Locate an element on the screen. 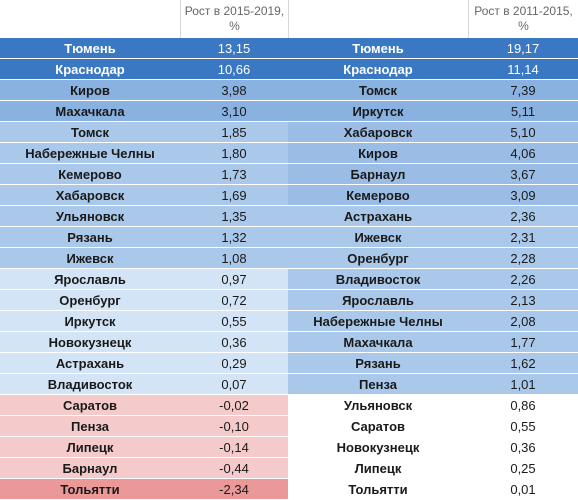 The width and height of the screenshot is (578, 500). header-city-blank-left is located at coordinates (90, 19).